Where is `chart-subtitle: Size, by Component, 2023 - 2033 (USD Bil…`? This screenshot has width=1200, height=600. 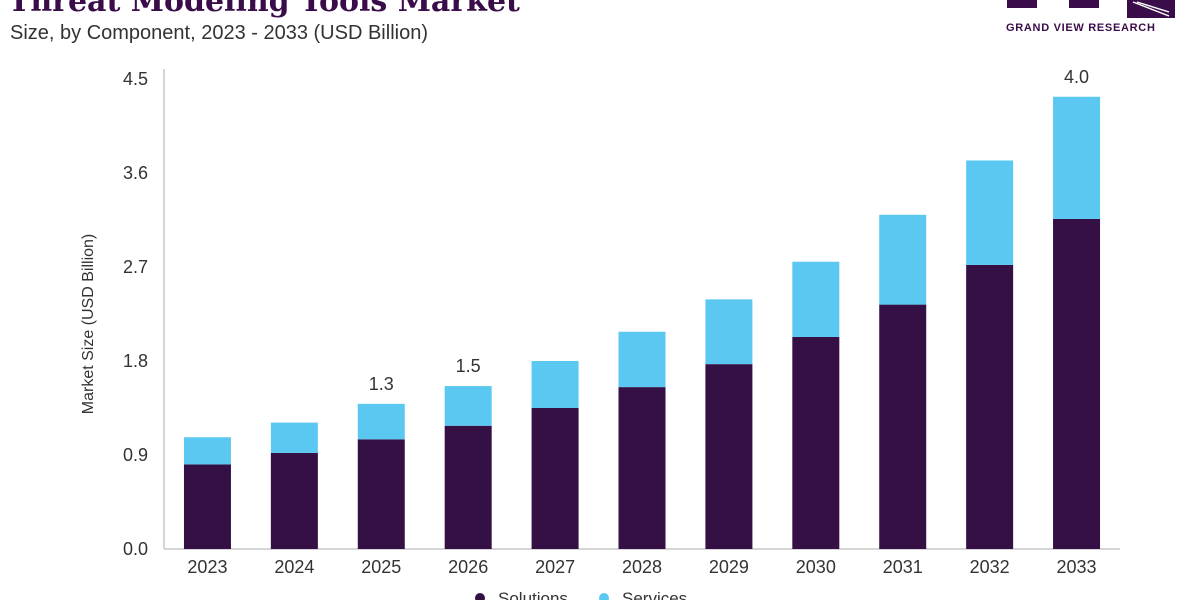 chart-subtitle: Size, by Component, 2023 - 2033 (USD Bil… is located at coordinates (219, 33).